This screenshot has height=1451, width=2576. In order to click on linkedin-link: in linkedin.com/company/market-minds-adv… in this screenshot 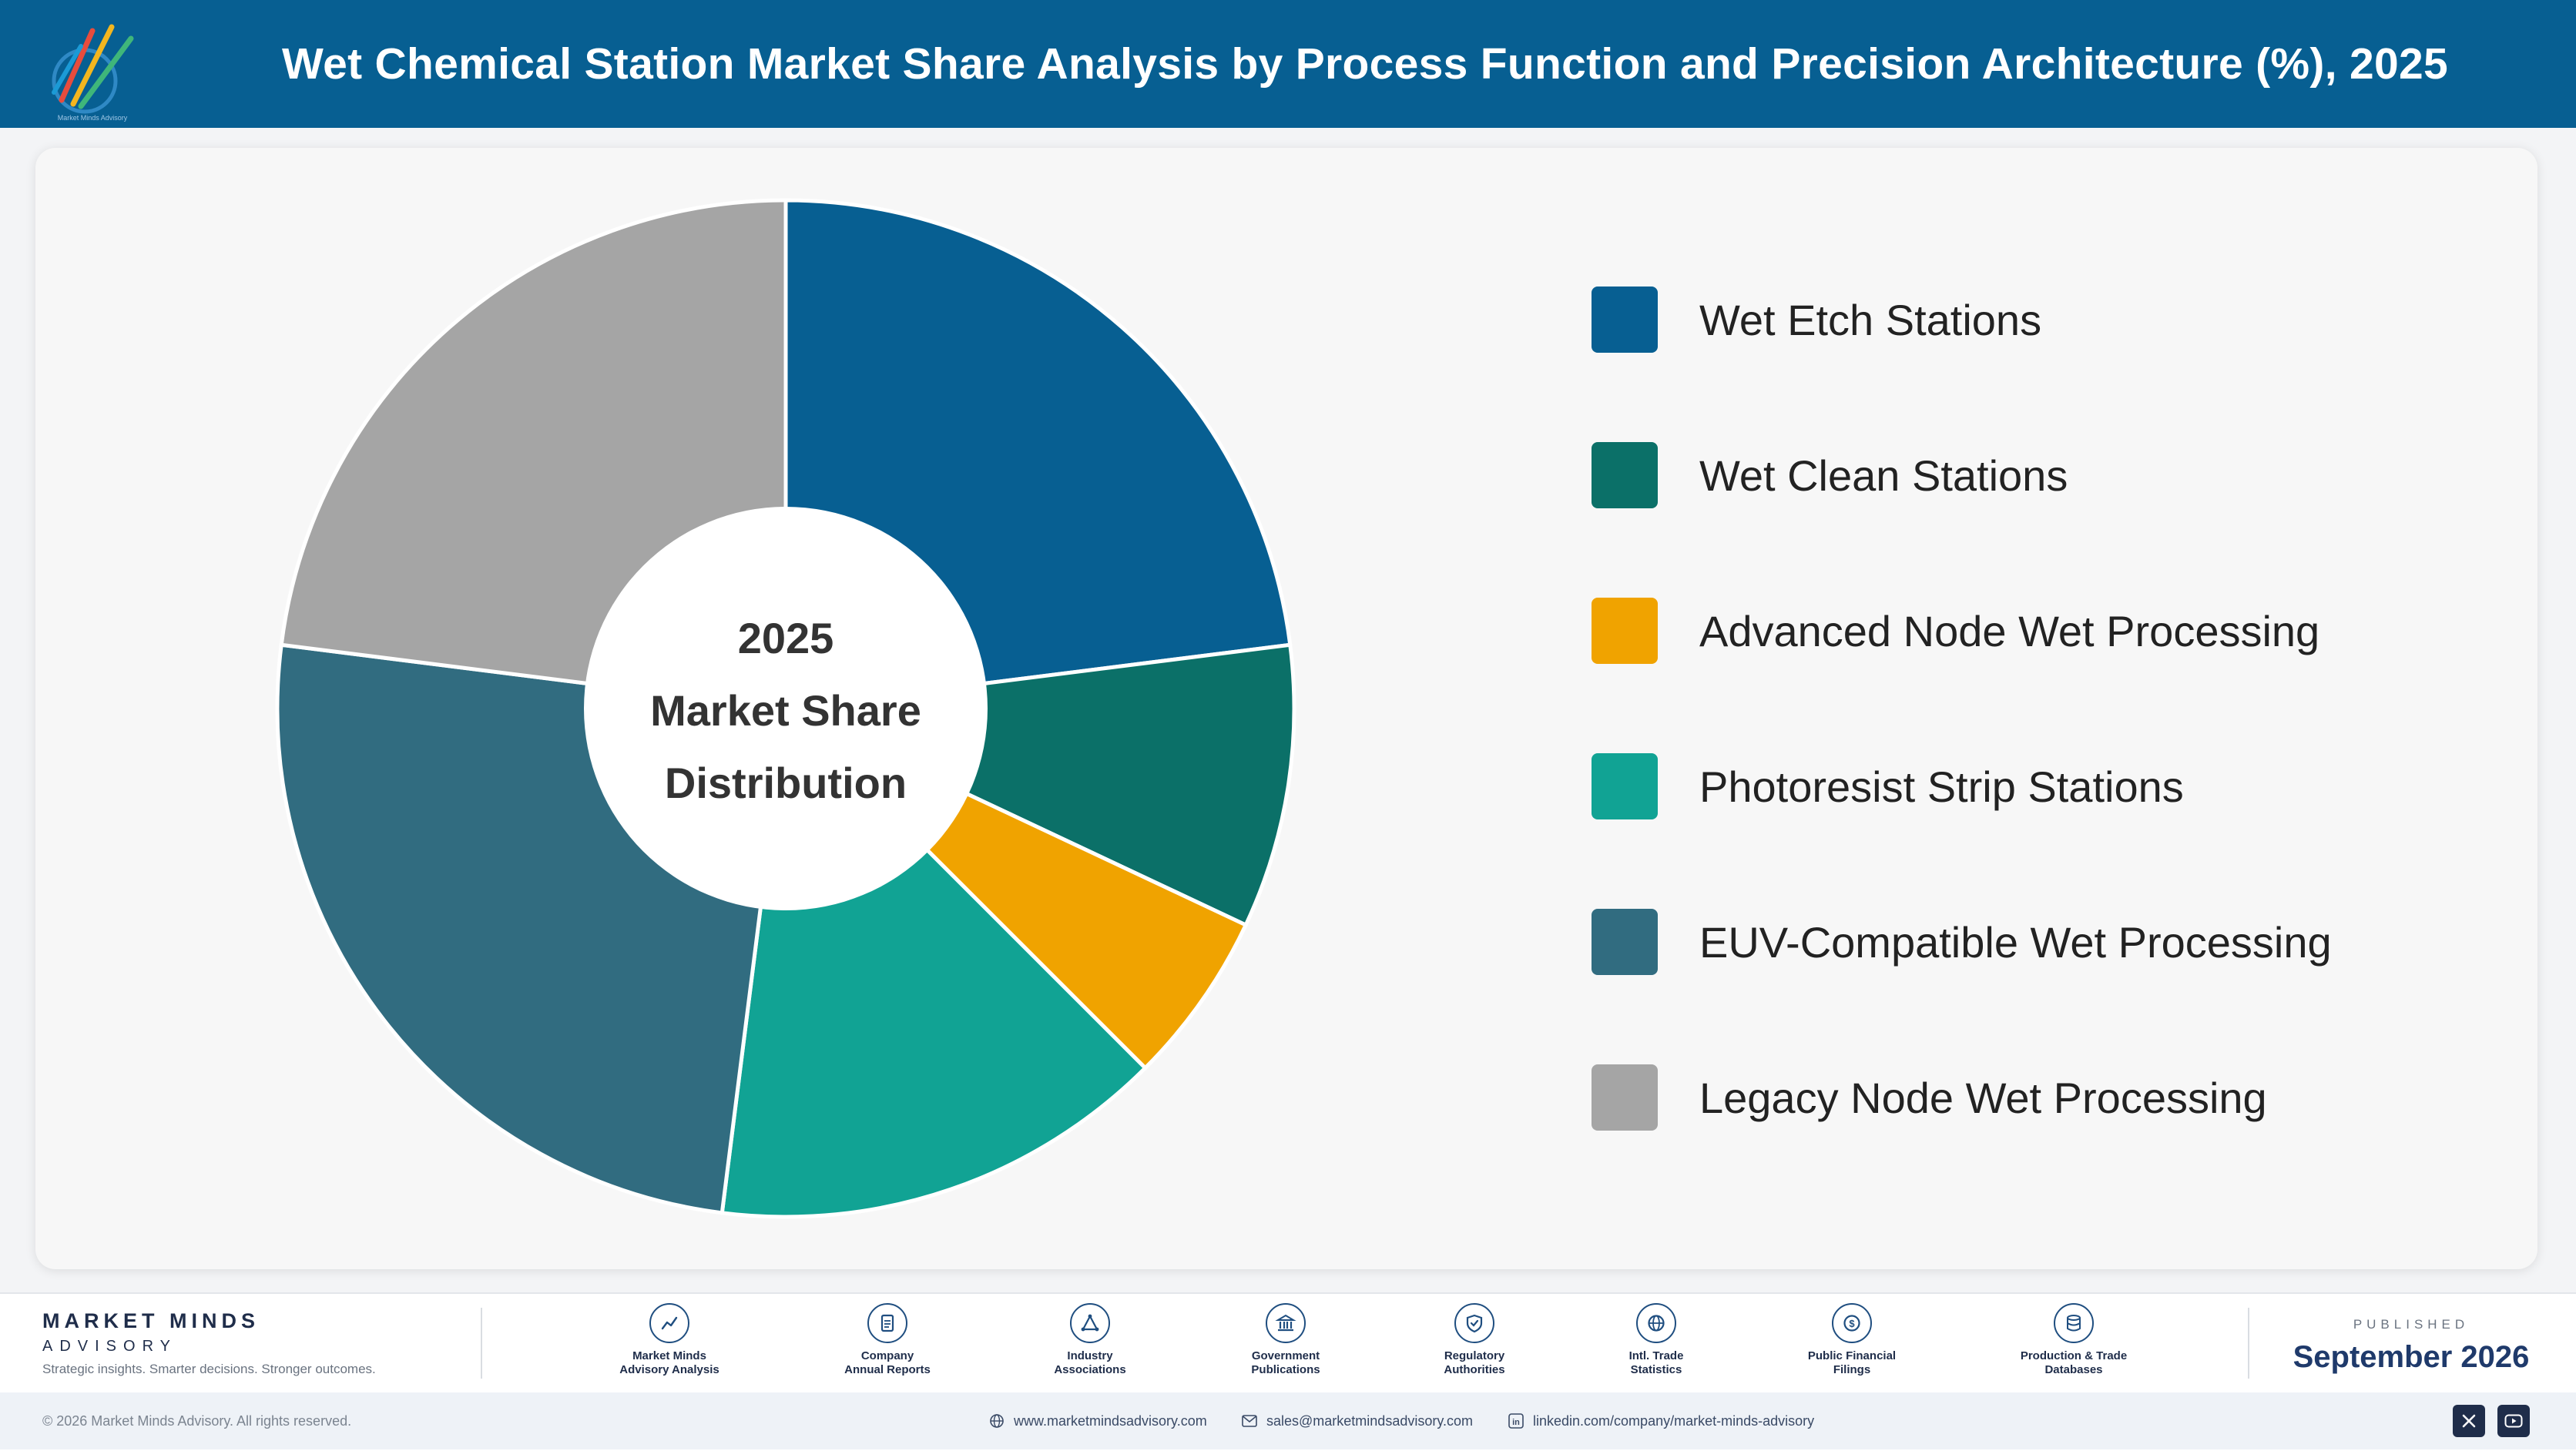, I will do `click(1661, 1420)`.